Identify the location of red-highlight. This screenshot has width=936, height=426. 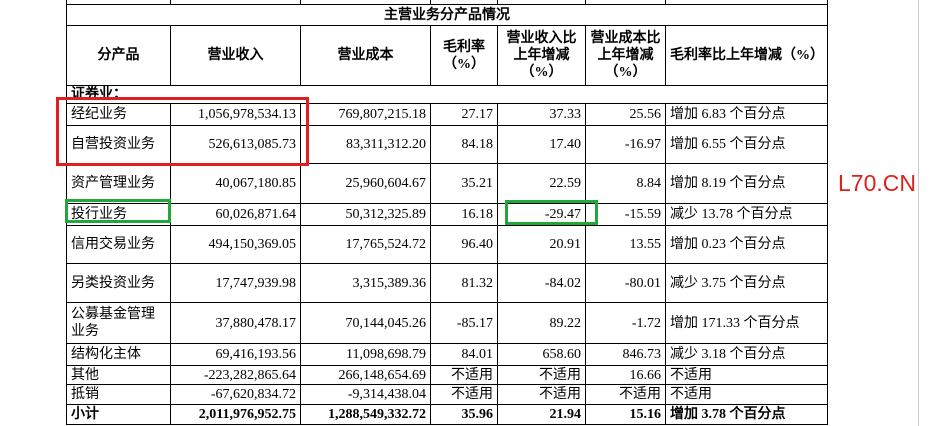
(182, 131).